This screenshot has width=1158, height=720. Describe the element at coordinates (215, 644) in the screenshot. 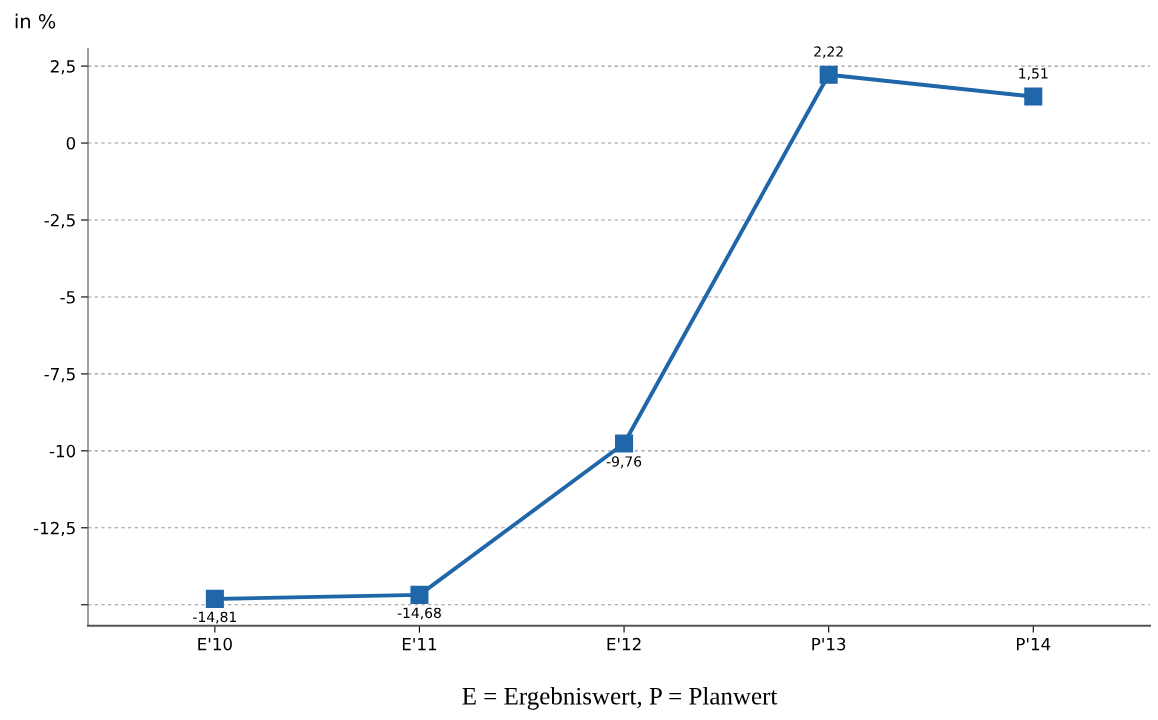

I see `x-tick-label: E'10` at that location.